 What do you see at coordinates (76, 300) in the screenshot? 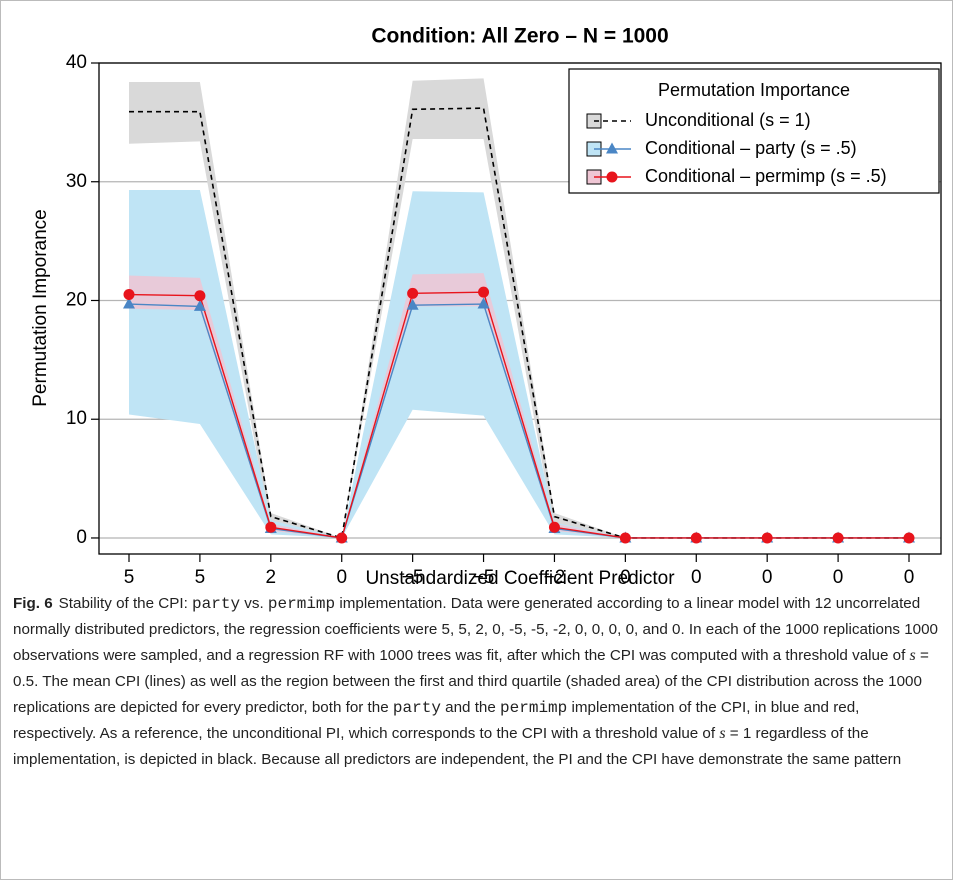
I see `y-tick-label: 20` at bounding box center [76, 300].